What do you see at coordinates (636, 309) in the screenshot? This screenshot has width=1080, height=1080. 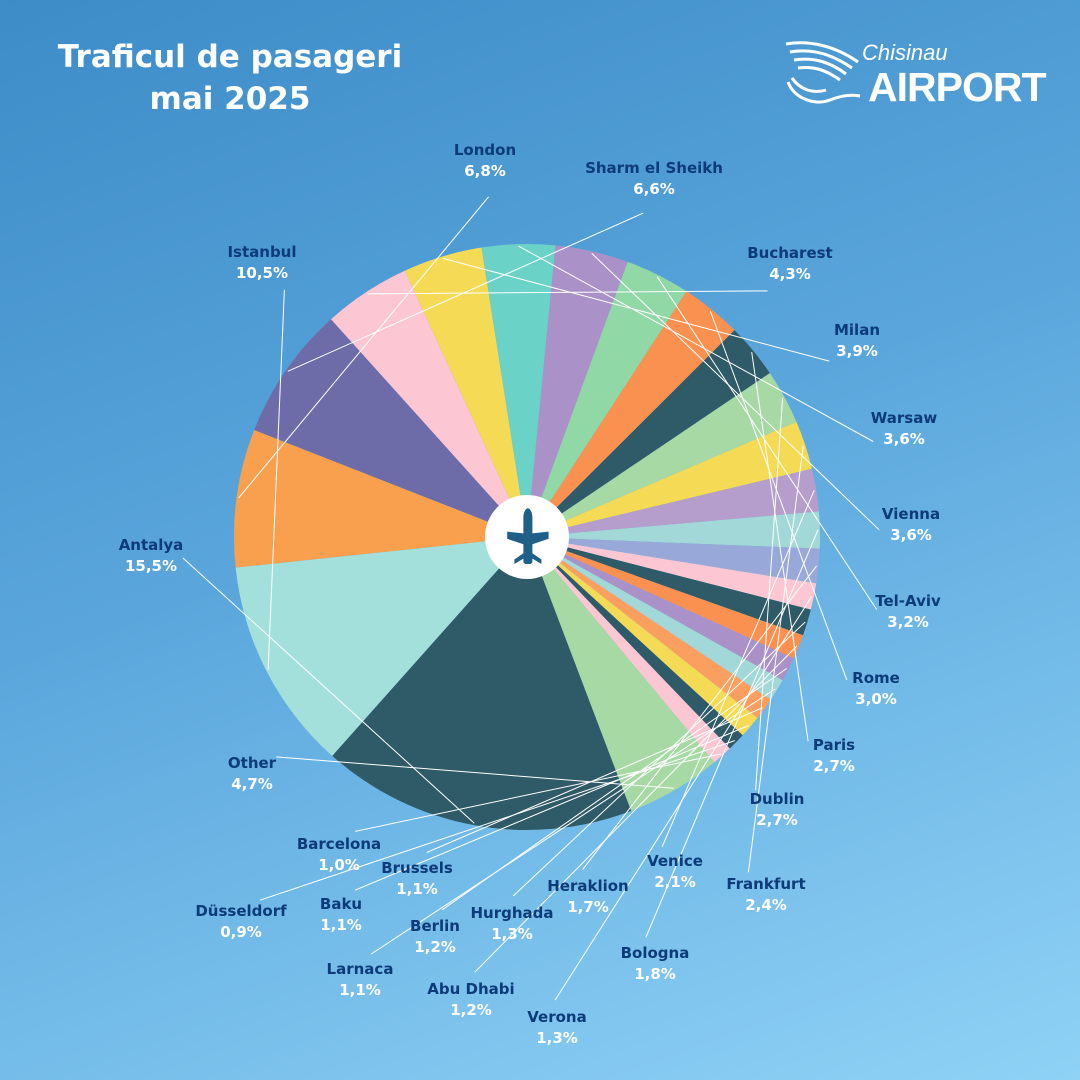 I see `leader-line-milan` at bounding box center [636, 309].